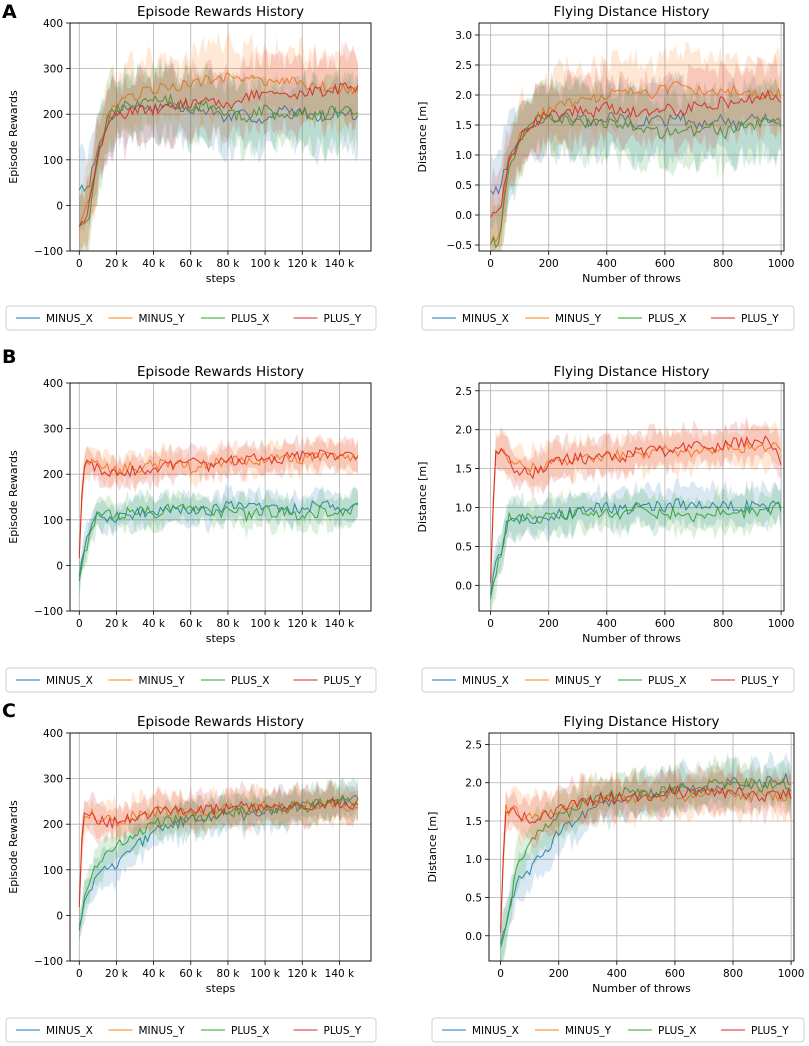 The width and height of the screenshot is (809, 1046). What do you see at coordinates (636, 550) in the screenshot?
I see `series-line-plus-x` at bounding box center [636, 550].